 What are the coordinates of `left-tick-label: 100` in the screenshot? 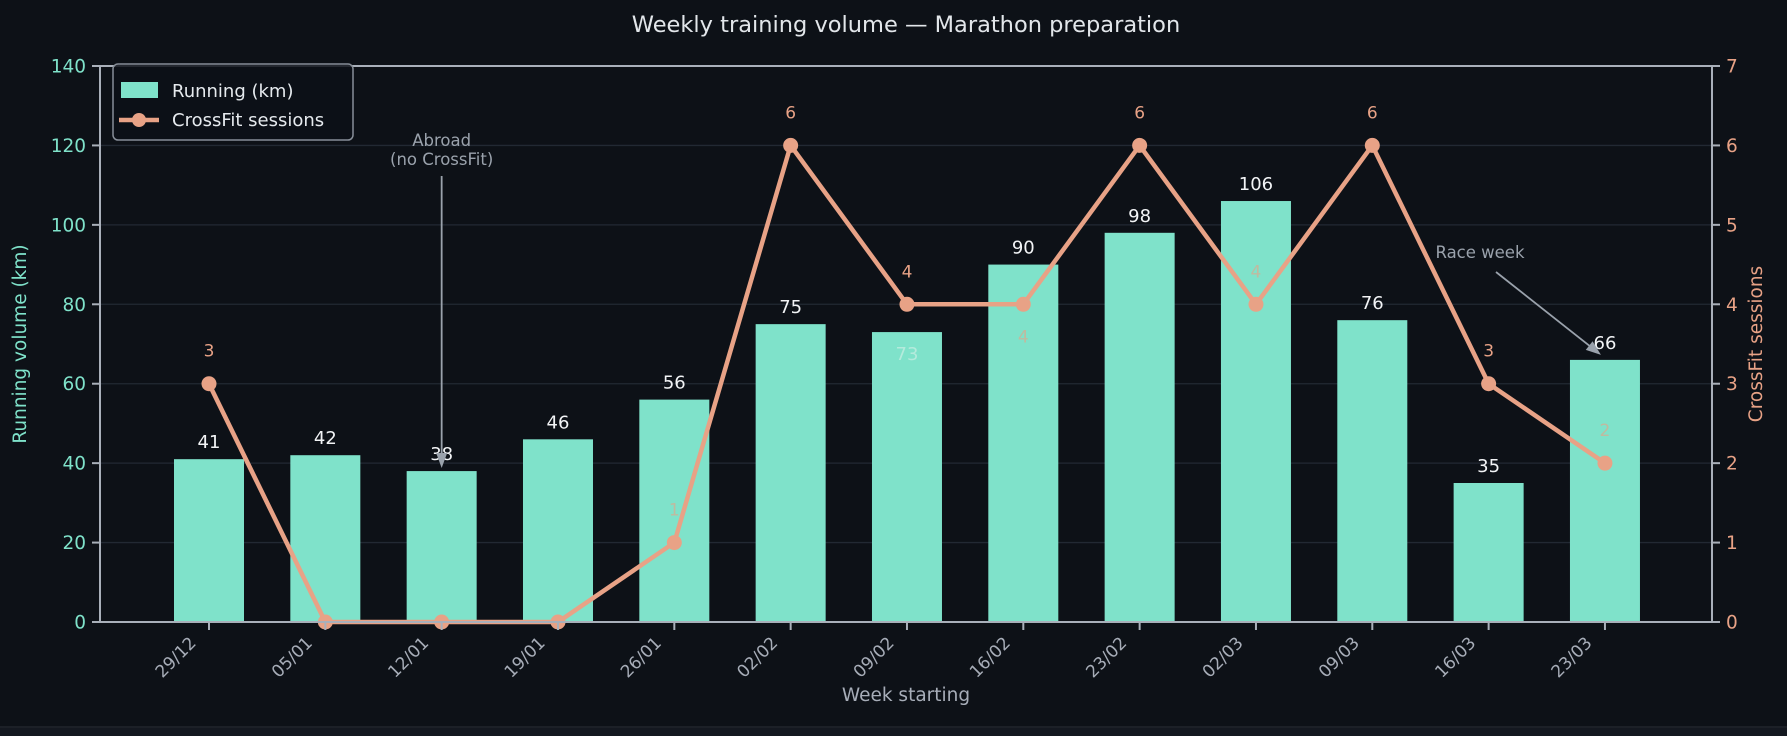 It's located at (68, 225).